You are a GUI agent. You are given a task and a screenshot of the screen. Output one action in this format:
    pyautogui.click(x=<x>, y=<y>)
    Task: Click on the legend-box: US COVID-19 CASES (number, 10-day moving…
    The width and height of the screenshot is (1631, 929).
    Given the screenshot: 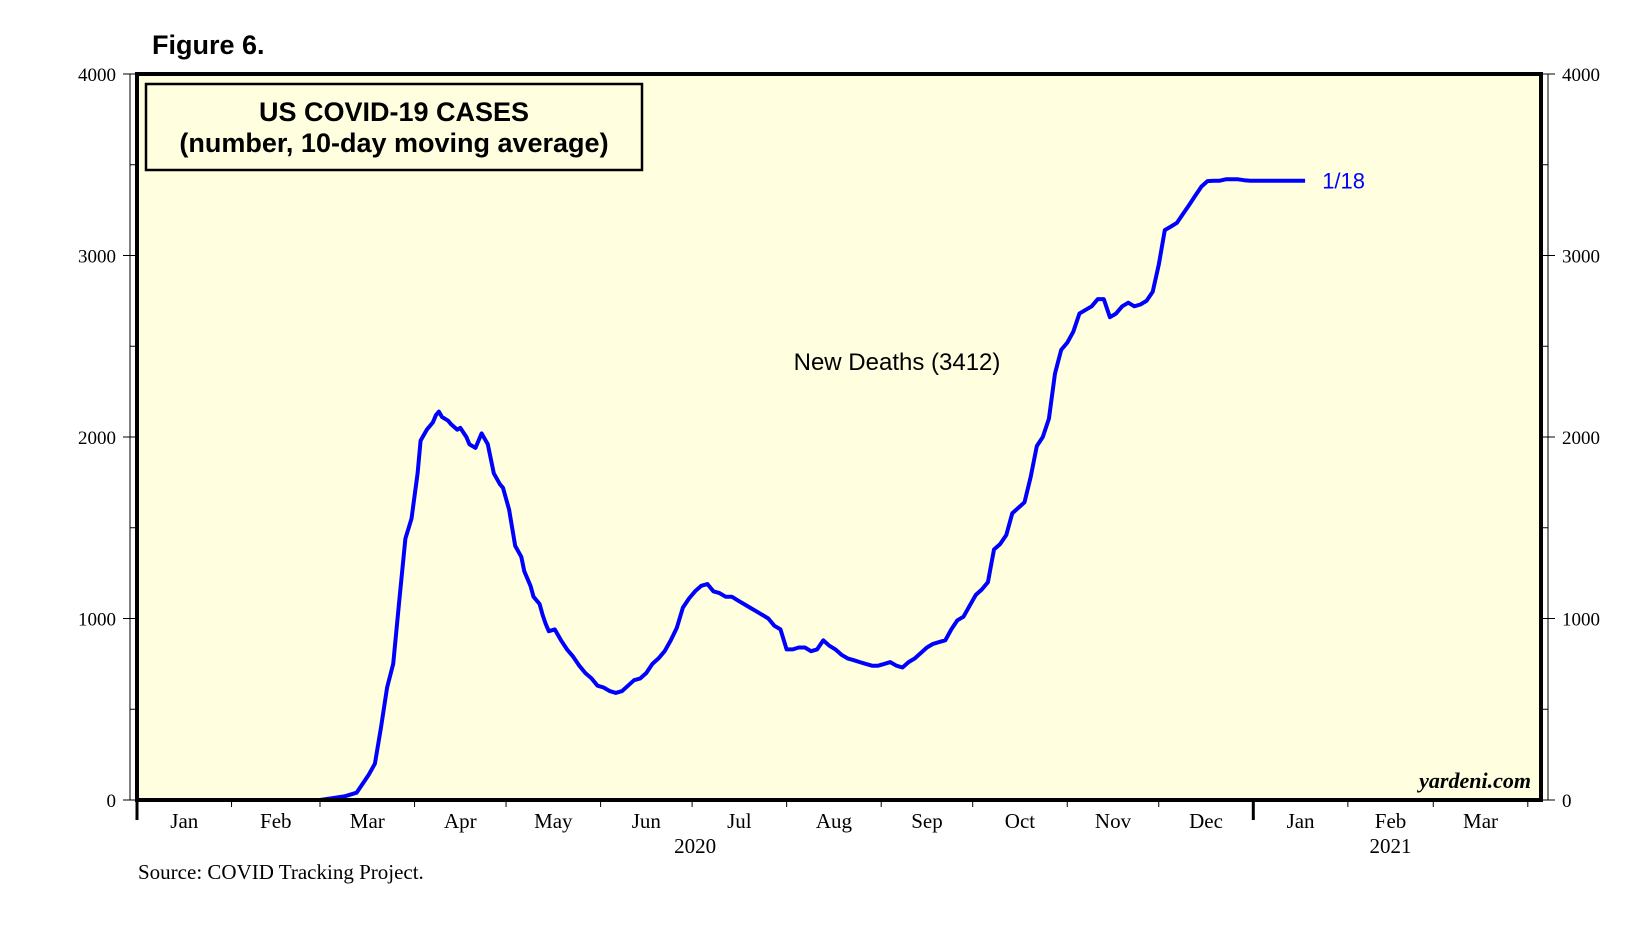 What is the action you would take?
    pyautogui.click(x=394, y=127)
    